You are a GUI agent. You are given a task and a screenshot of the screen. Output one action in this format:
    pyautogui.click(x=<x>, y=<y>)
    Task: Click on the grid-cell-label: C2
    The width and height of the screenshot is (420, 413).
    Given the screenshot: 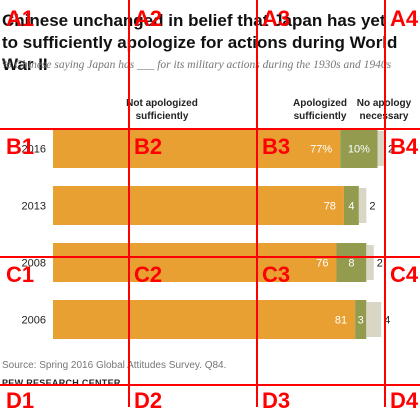 What is the action you would take?
    pyautogui.click(x=148, y=274)
    